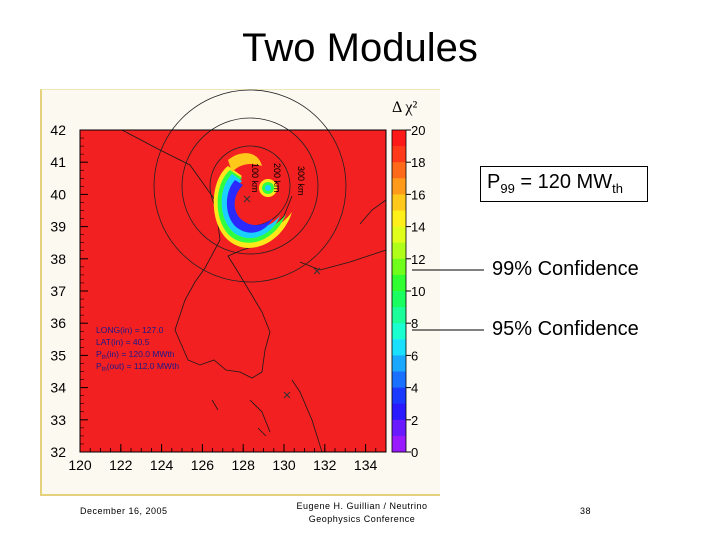 Image resolution: width=720 pixels, height=540 pixels. Describe the element at coordinates (418, 291) in the screenshot. I see `colorbar-tick-label: 10` at that location.